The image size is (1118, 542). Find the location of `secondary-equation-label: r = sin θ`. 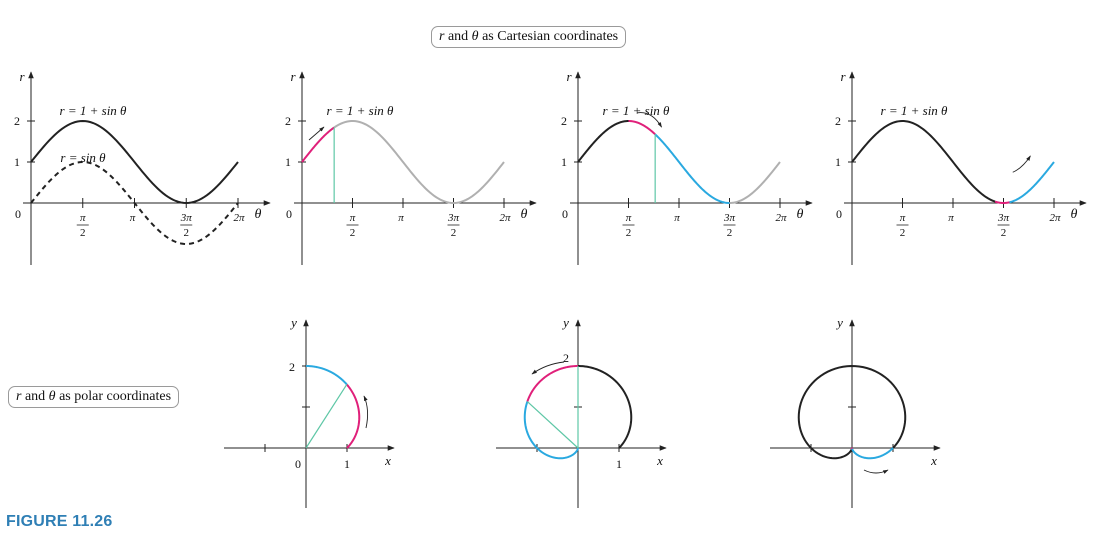

secondary-equation-label: r = sin θ is located at coordinates (83, 157).